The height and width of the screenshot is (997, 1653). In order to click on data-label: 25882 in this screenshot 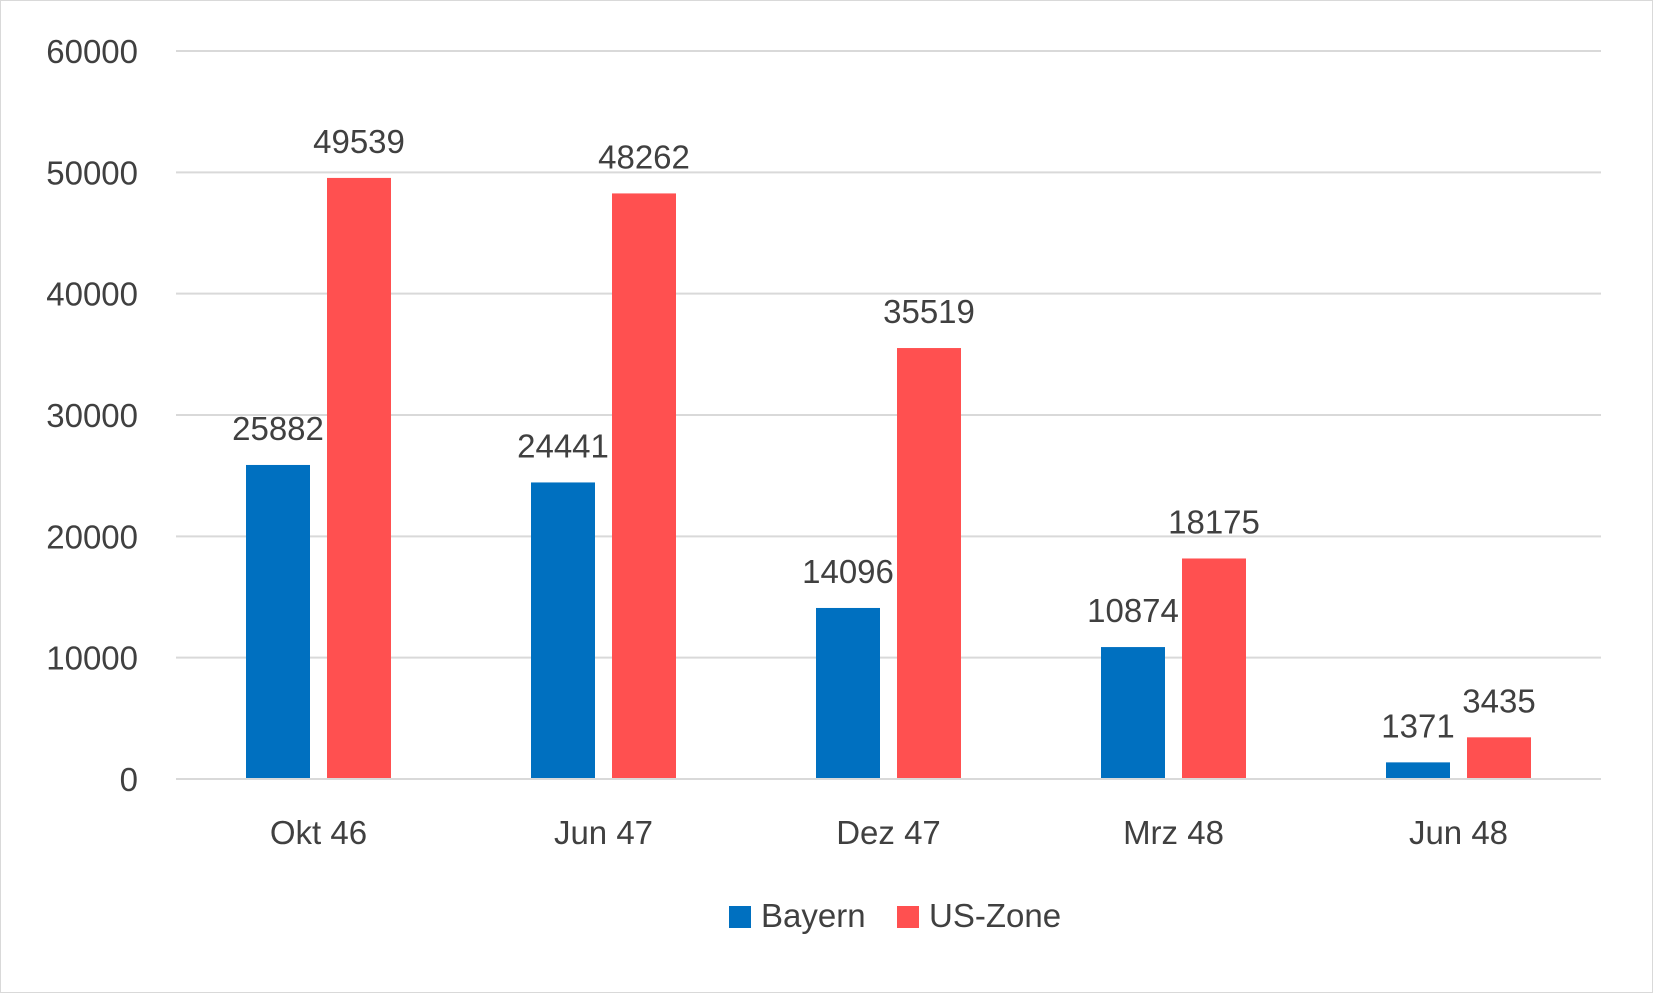, I will do `click(278, 428)`.